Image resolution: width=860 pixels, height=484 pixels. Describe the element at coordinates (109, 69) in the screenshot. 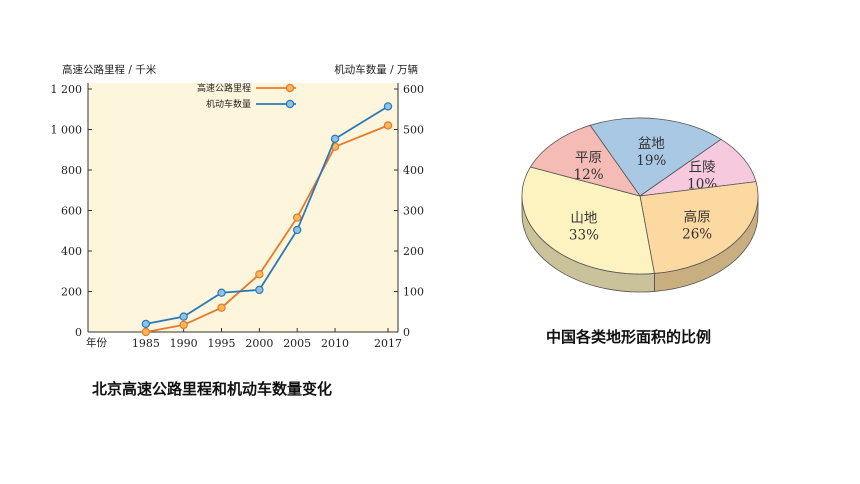

I see `left-axis-title: 高速公路里程 / 千米` at that location.